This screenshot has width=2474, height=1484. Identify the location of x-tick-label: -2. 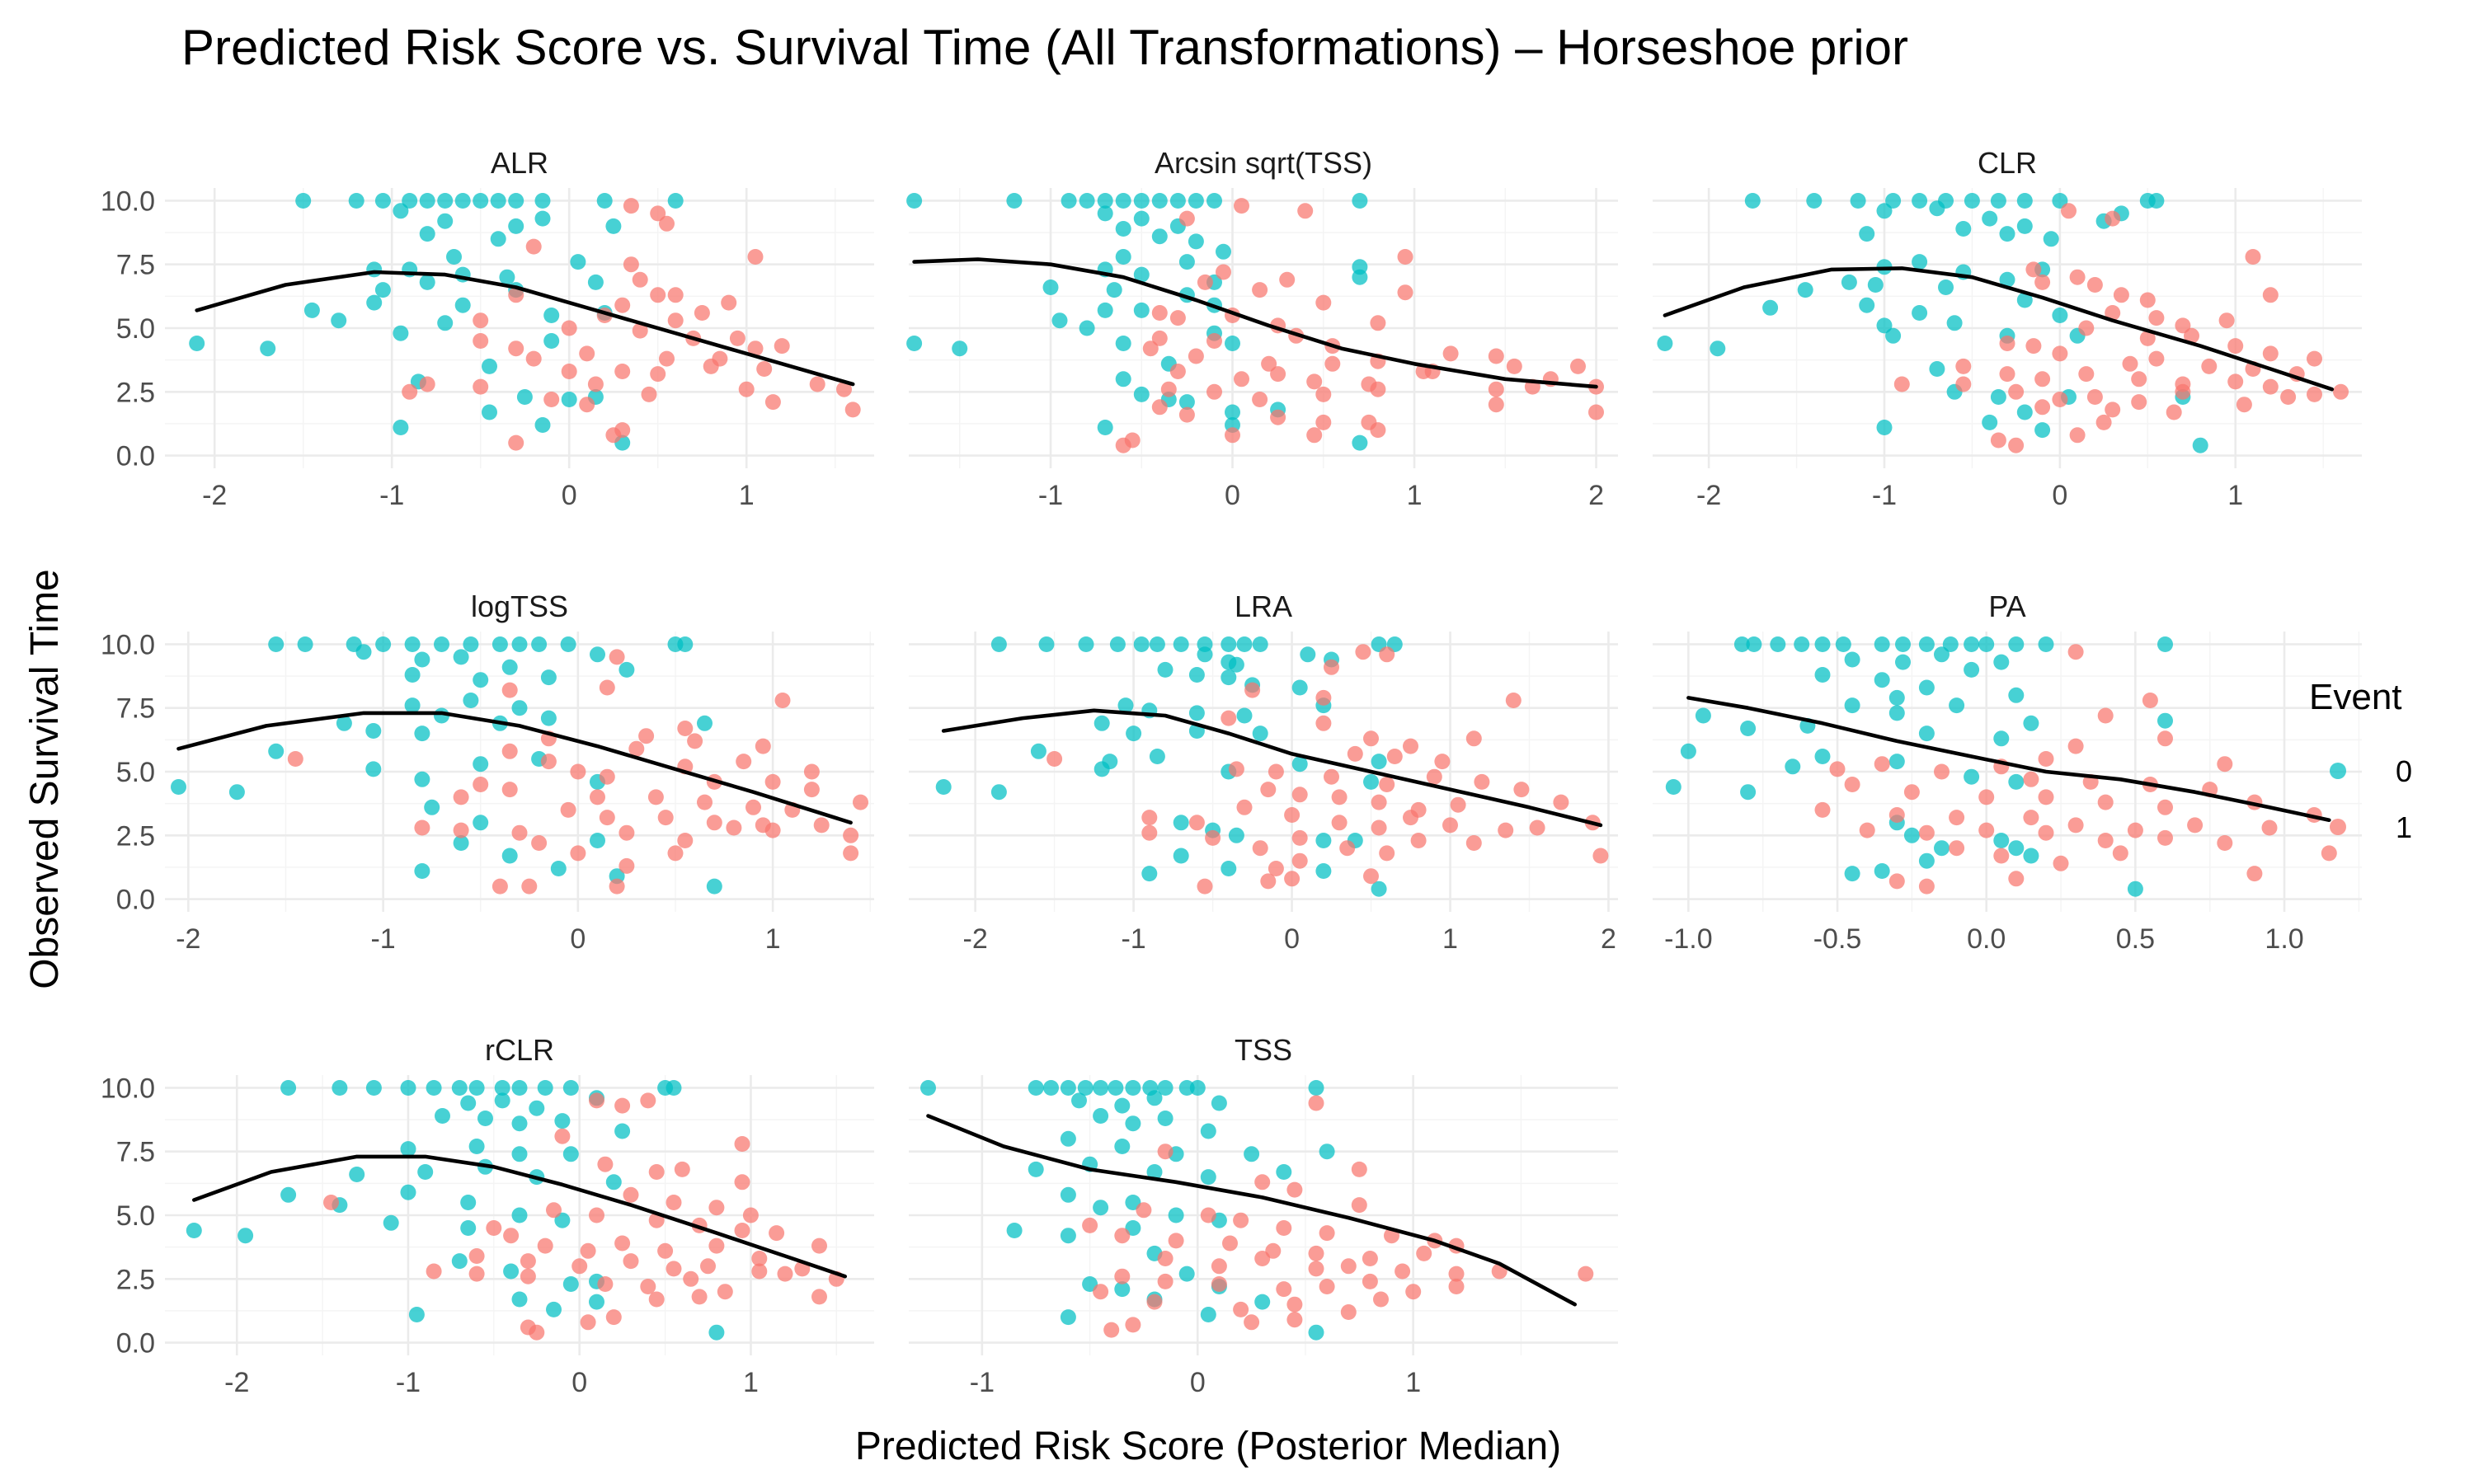
(236, 1382).